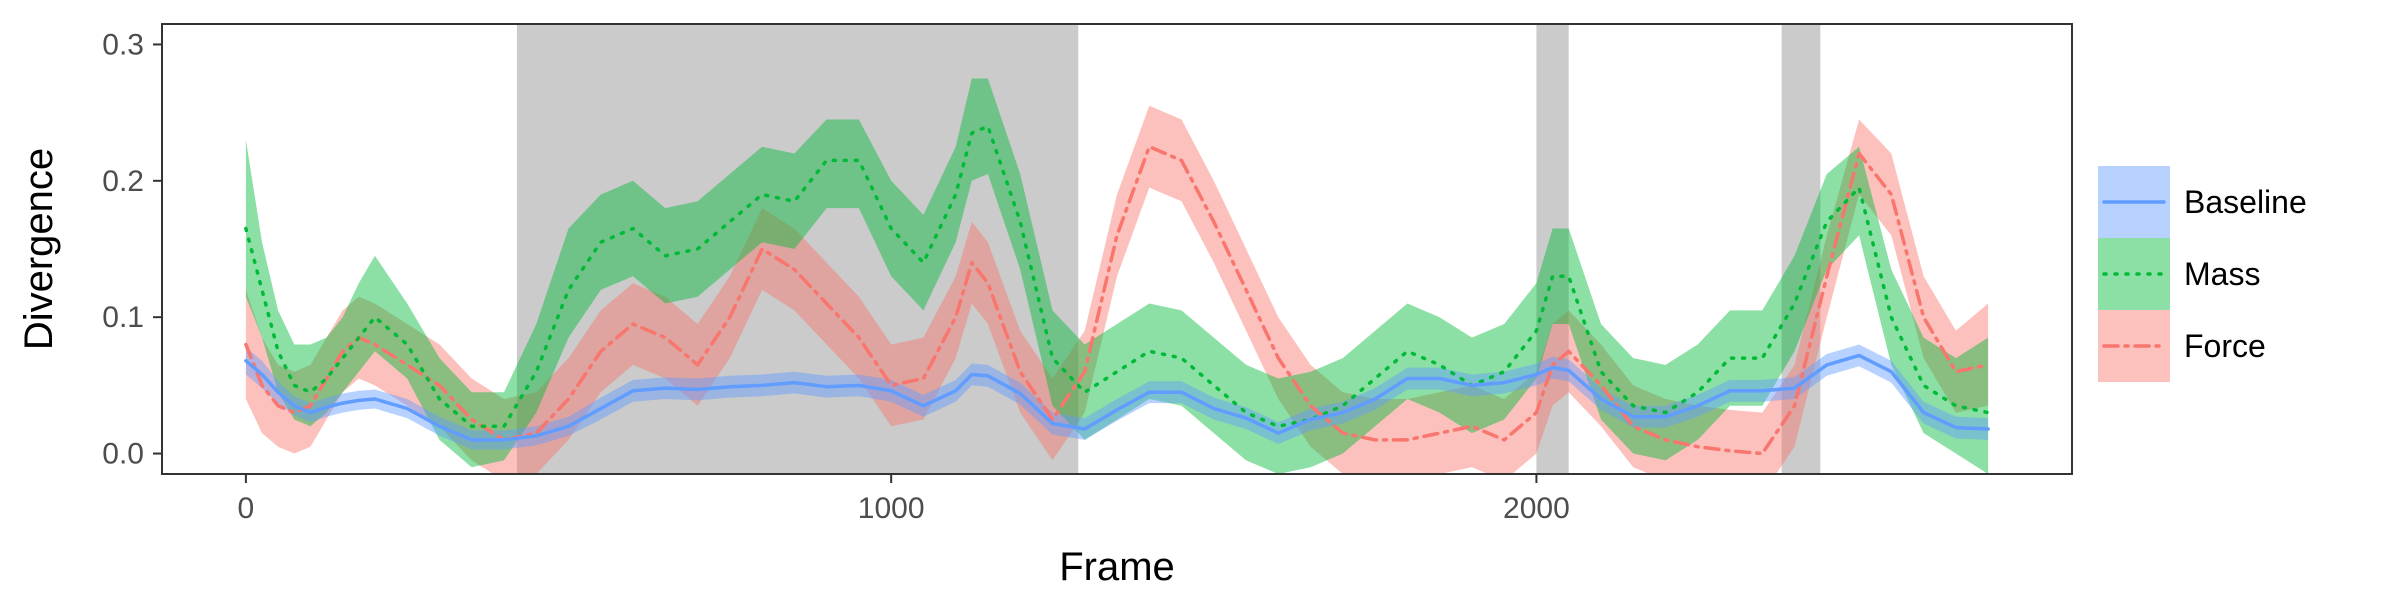  What do you see at coordinates (123, 44) in the screenshot?
I see `y-tick-label: 0.3` at bounding box center [123, 44].